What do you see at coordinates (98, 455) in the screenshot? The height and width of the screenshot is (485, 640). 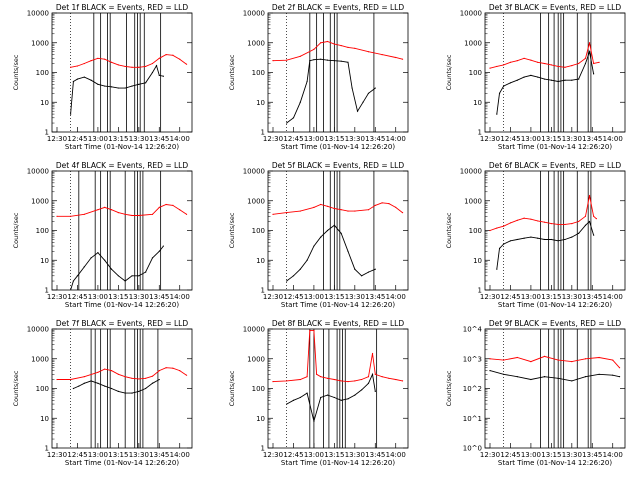 I see `x-tick-label: 13:00` at bounding box center [98, 455].